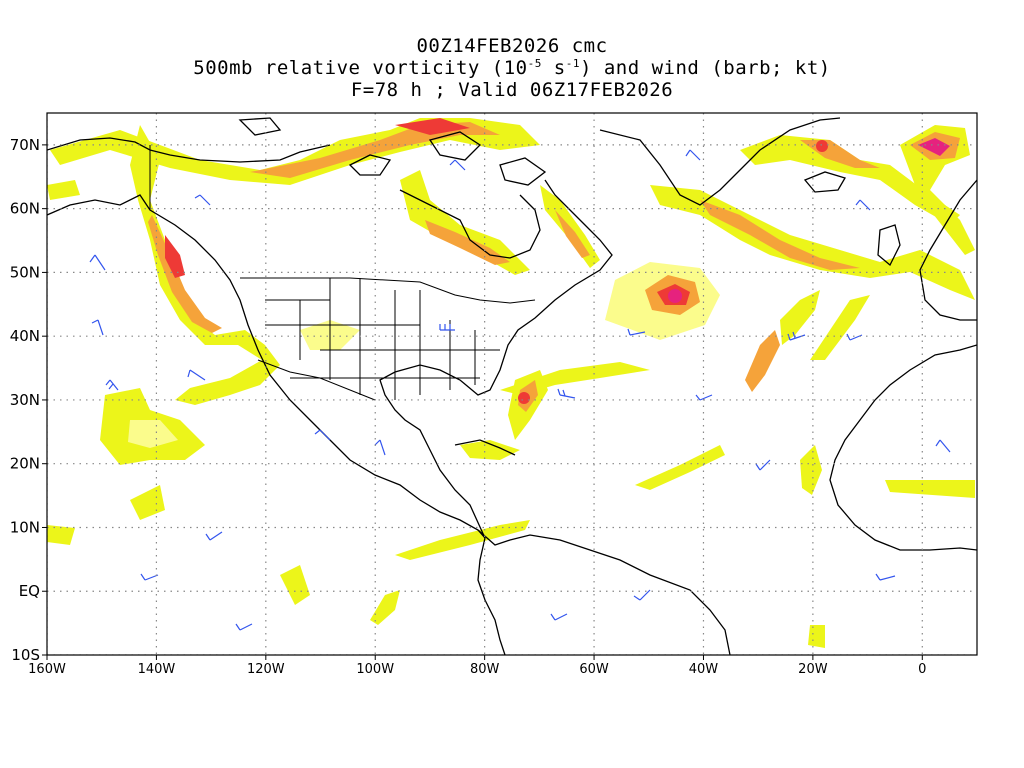  What do you see at coordinates (375, 150) in the screenshot?
I see `vorticity-band-alaska-core` at bounding box center [375, 150].